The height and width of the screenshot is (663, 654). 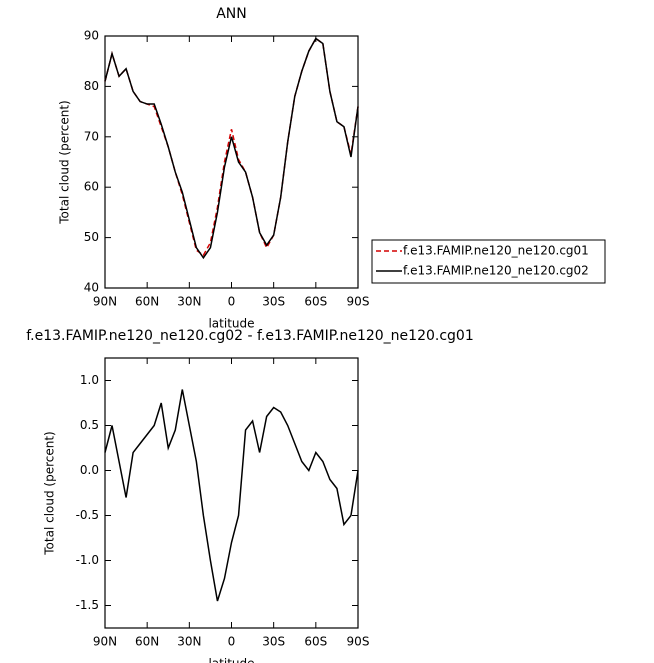 I want to click on y-tick-label: 60, so click(x=91, y=187).